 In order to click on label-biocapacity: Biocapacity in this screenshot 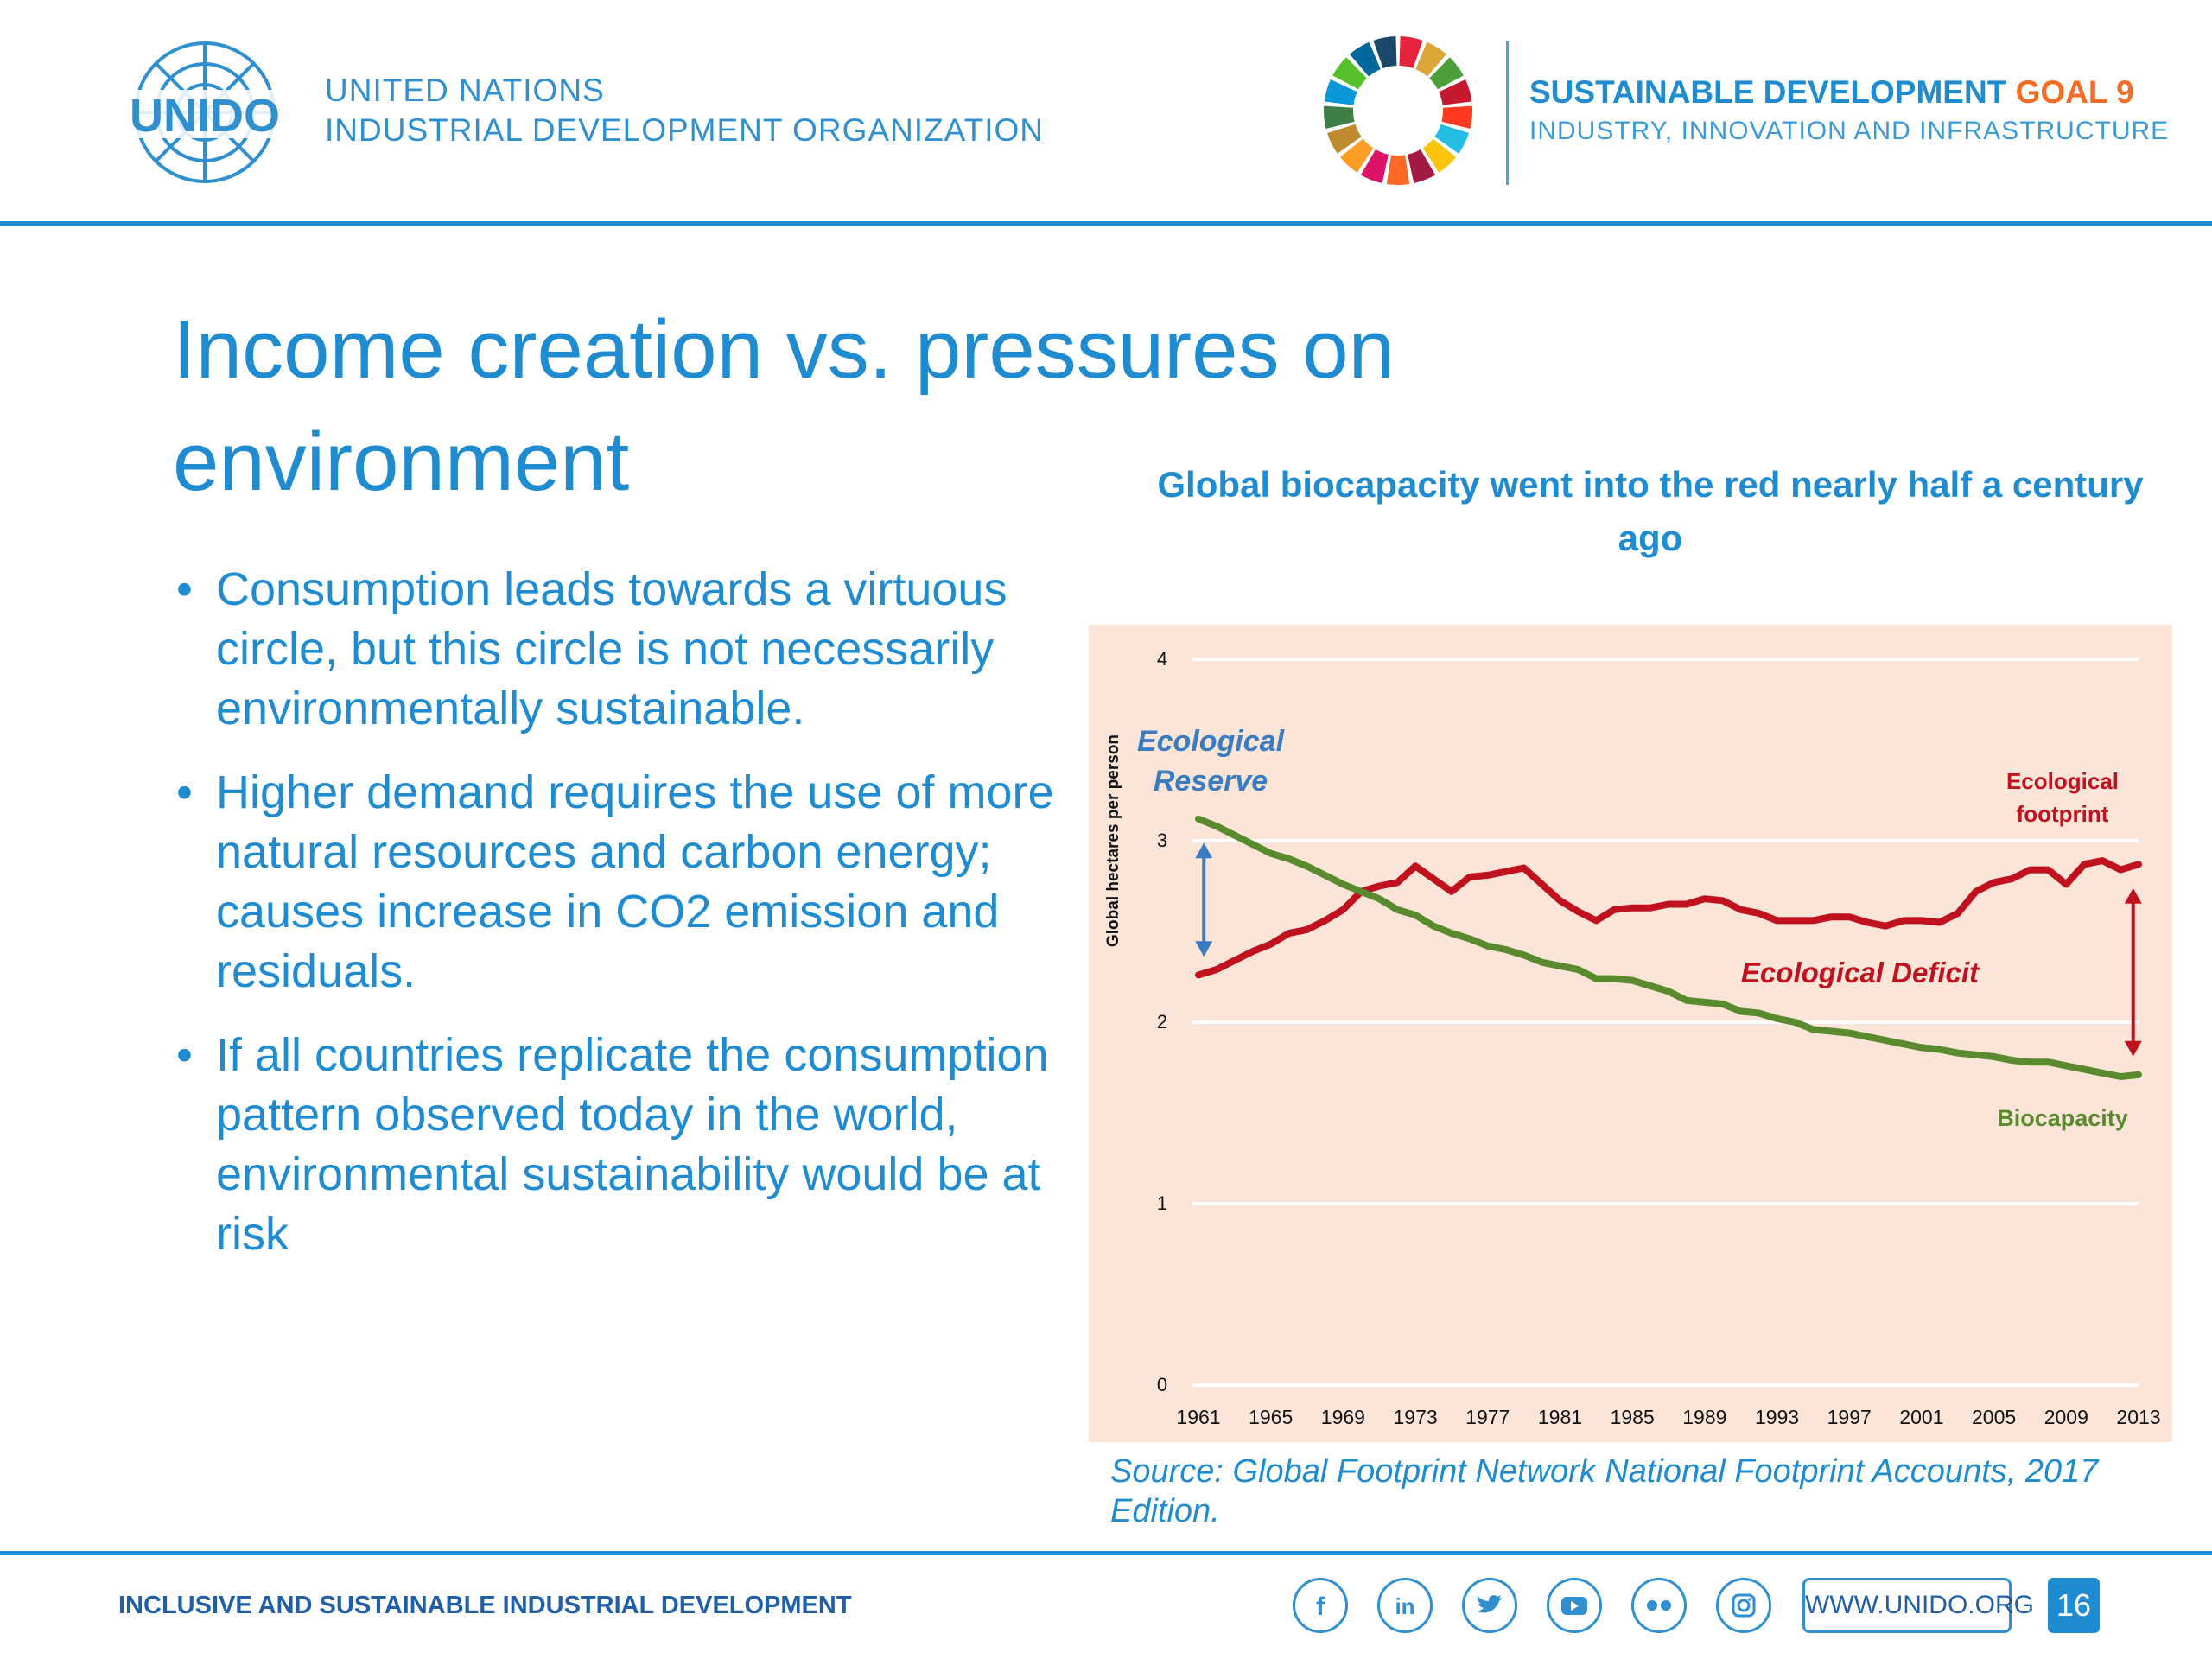, I will do `click(2062, 1118)`.